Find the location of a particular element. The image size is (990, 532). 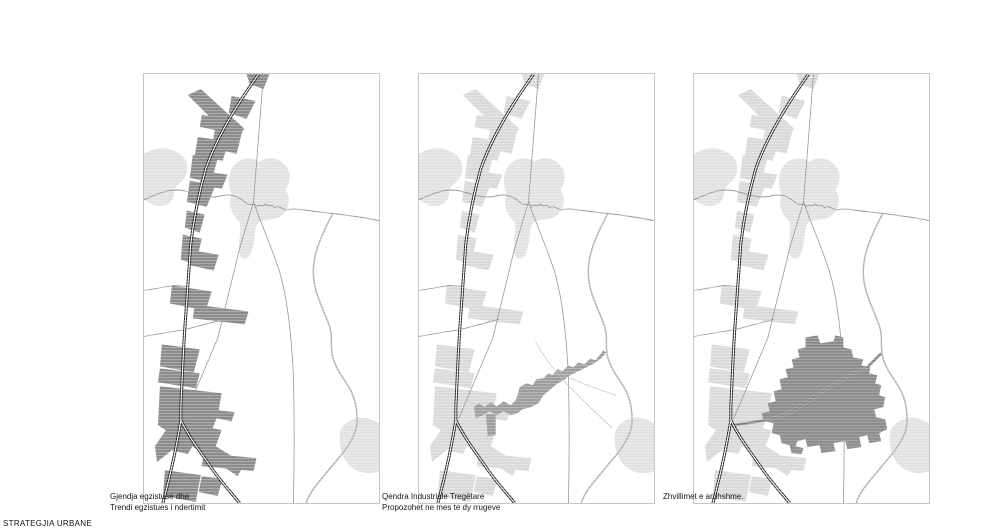

future-development-zone is located at coordinates (824, 395).